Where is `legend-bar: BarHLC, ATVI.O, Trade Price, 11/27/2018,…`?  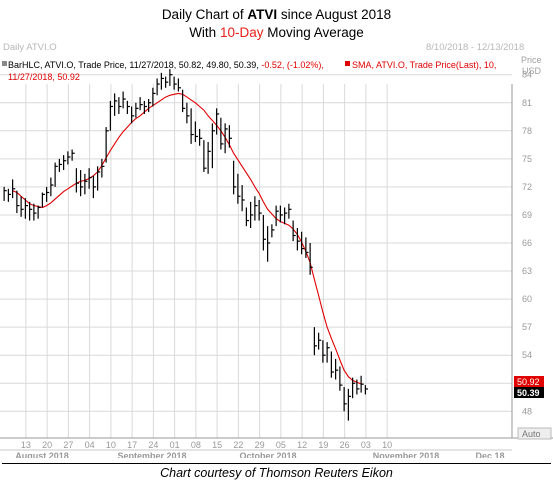
legend-bar: BarHLC, ATVI.O, Trade Price, 11/27/2018,… is located at coordinates (166, 65).